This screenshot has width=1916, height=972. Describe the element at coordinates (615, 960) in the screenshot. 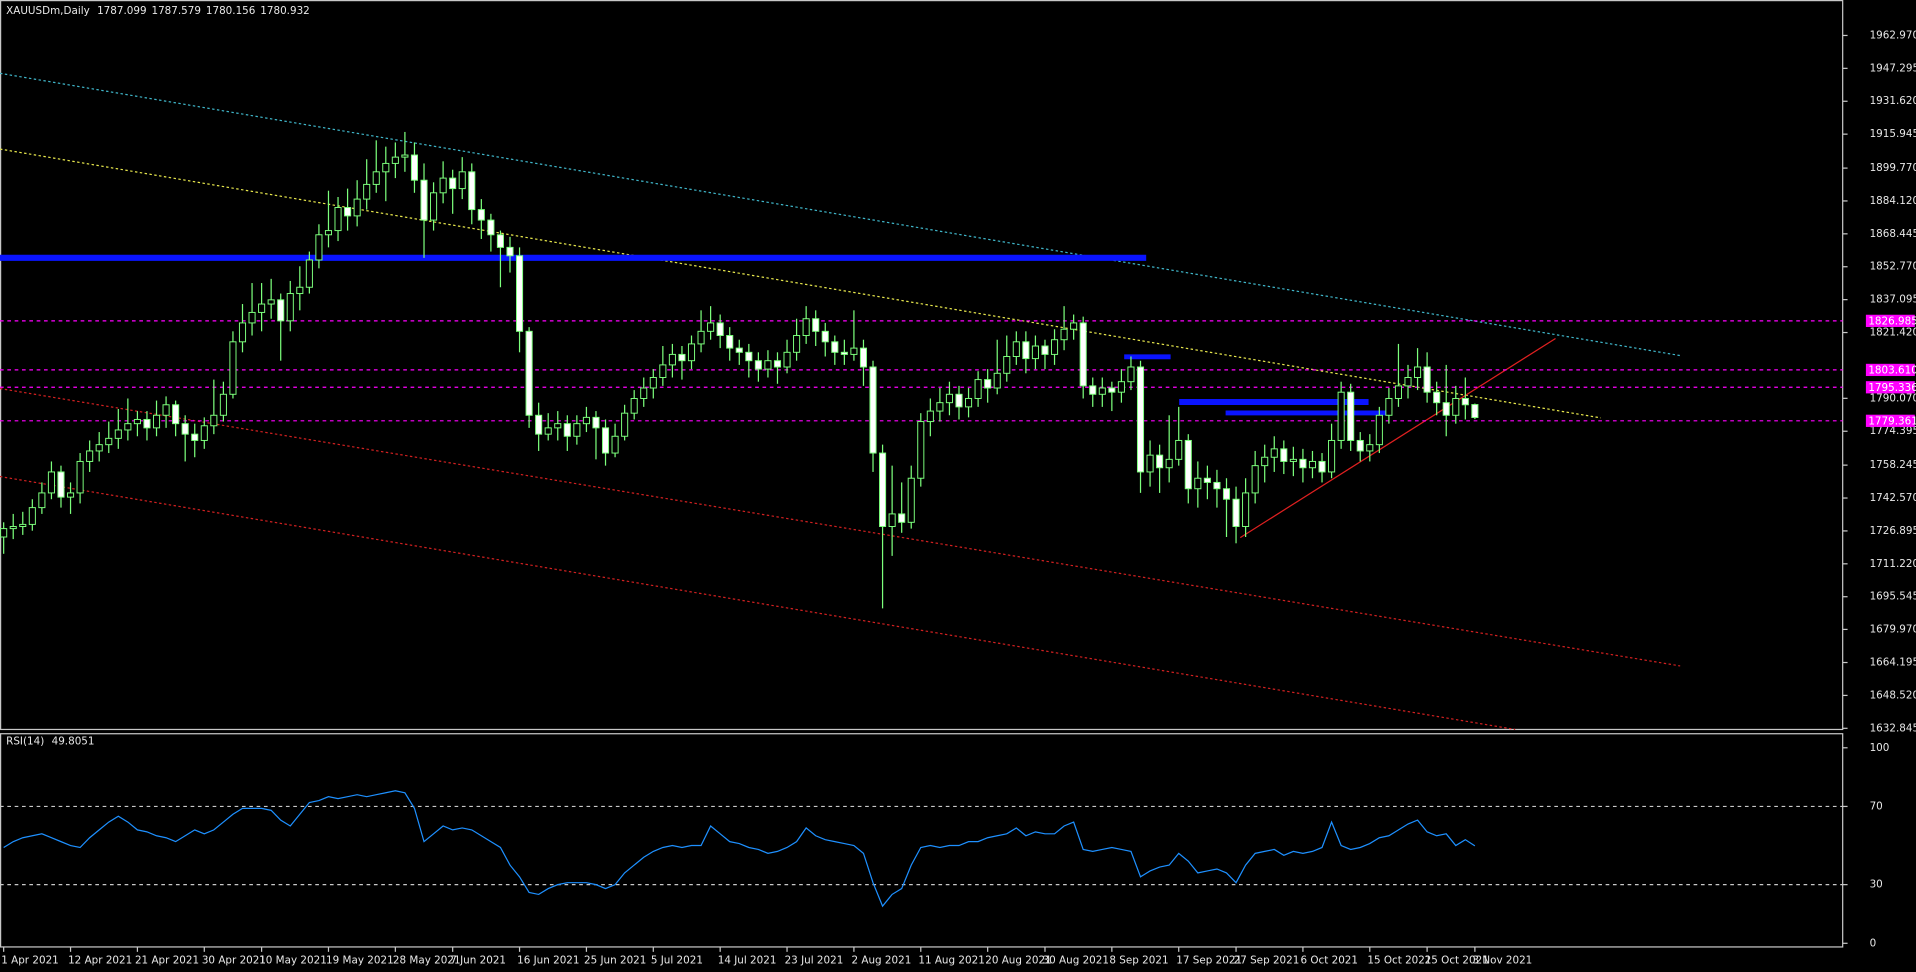

I see `x-tick-label: 25 Jun 2021` at that location.